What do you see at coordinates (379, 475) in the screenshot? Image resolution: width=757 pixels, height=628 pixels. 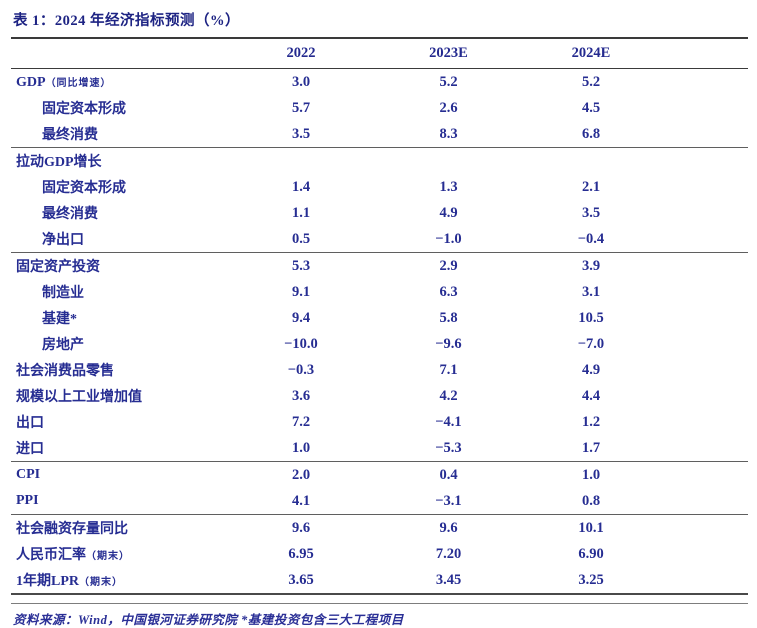 I see `table-row: CPI 2.0 0.4 1.0` at bounding box center [379, 475].